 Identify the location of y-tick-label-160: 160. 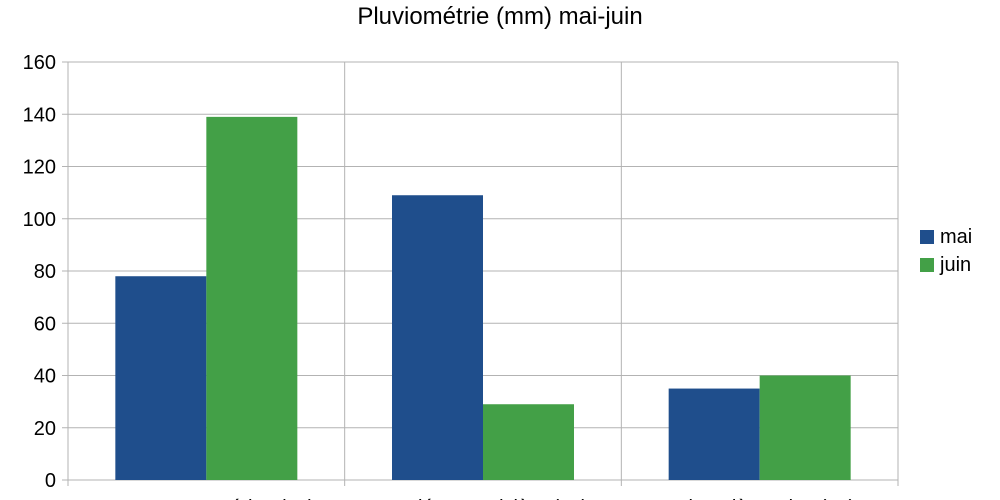
(39, 63).